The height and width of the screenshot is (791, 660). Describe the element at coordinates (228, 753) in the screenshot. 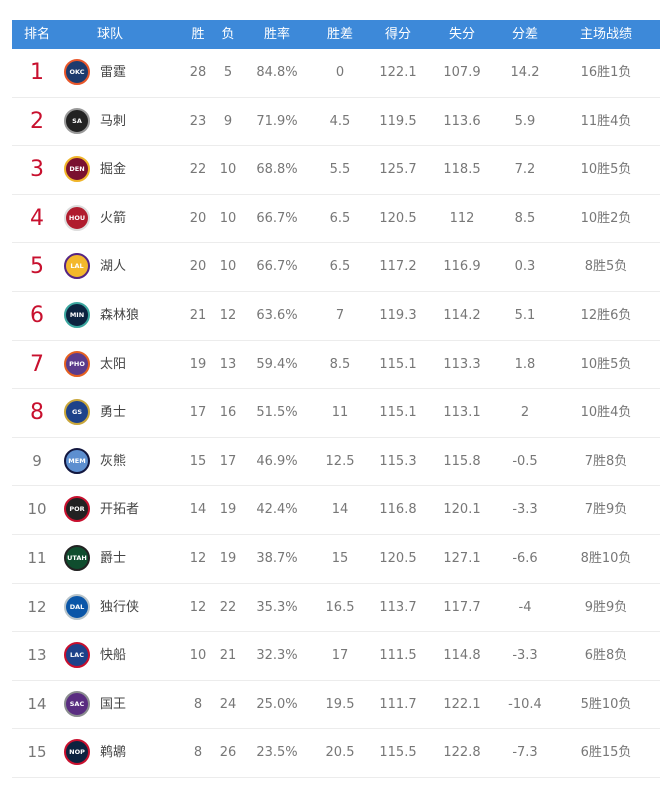

I see `losses: 26` at that location.